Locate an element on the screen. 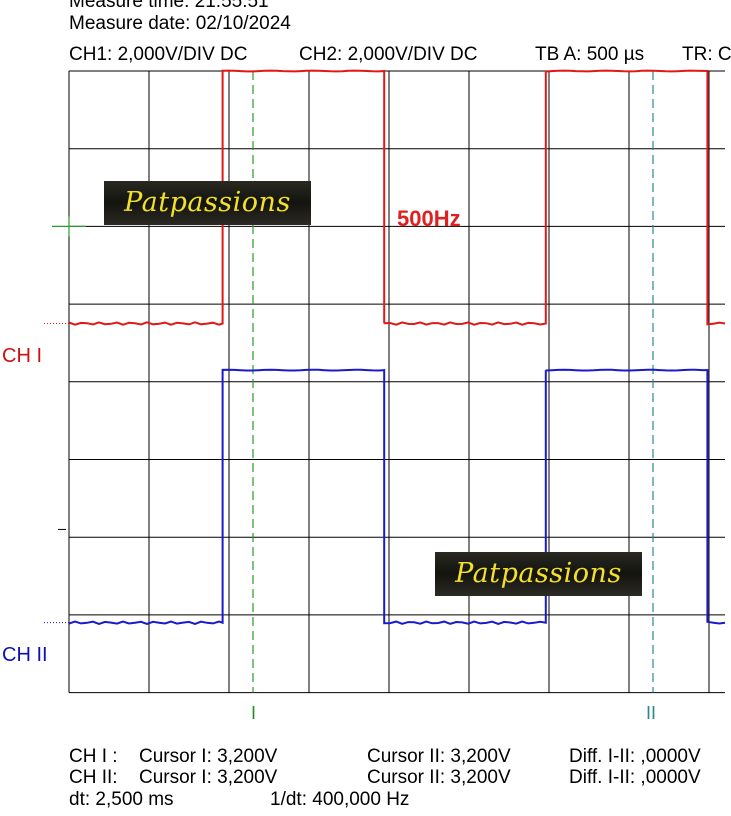 The height and width of the screenshot is (816, 731). footer-dt: dt: 2,500 ms is located at coordinates (121, 799).